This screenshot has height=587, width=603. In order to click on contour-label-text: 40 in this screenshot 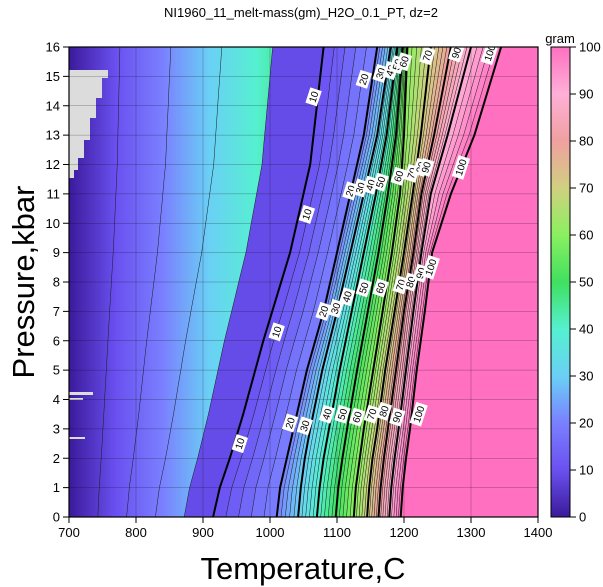, I will do `click(328, 414)`.